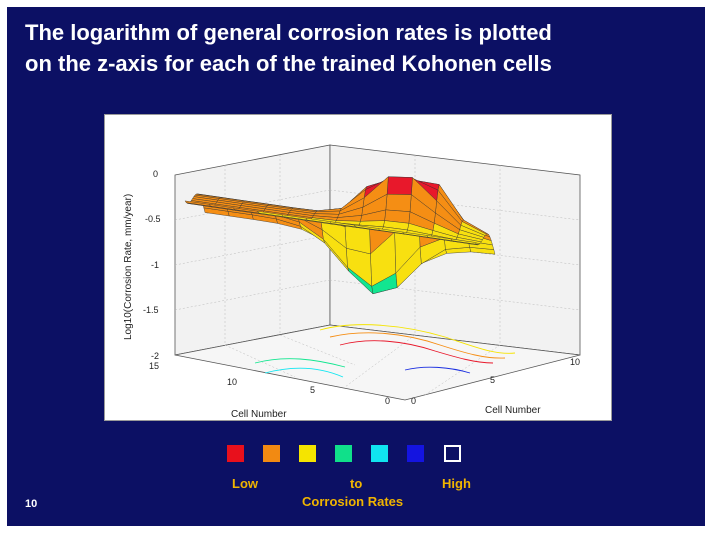  I want to click on z-tick: 0, so click(155, 174).